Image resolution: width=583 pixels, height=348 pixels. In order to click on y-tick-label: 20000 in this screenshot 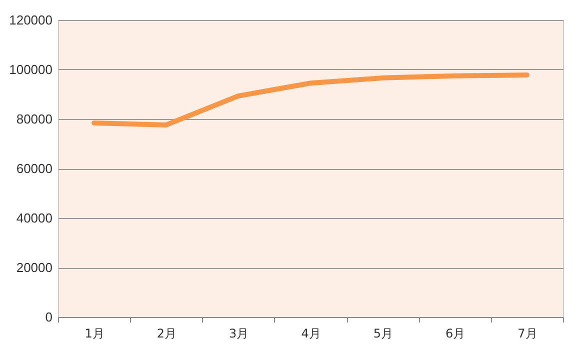, I will do `click(34, 267)`.